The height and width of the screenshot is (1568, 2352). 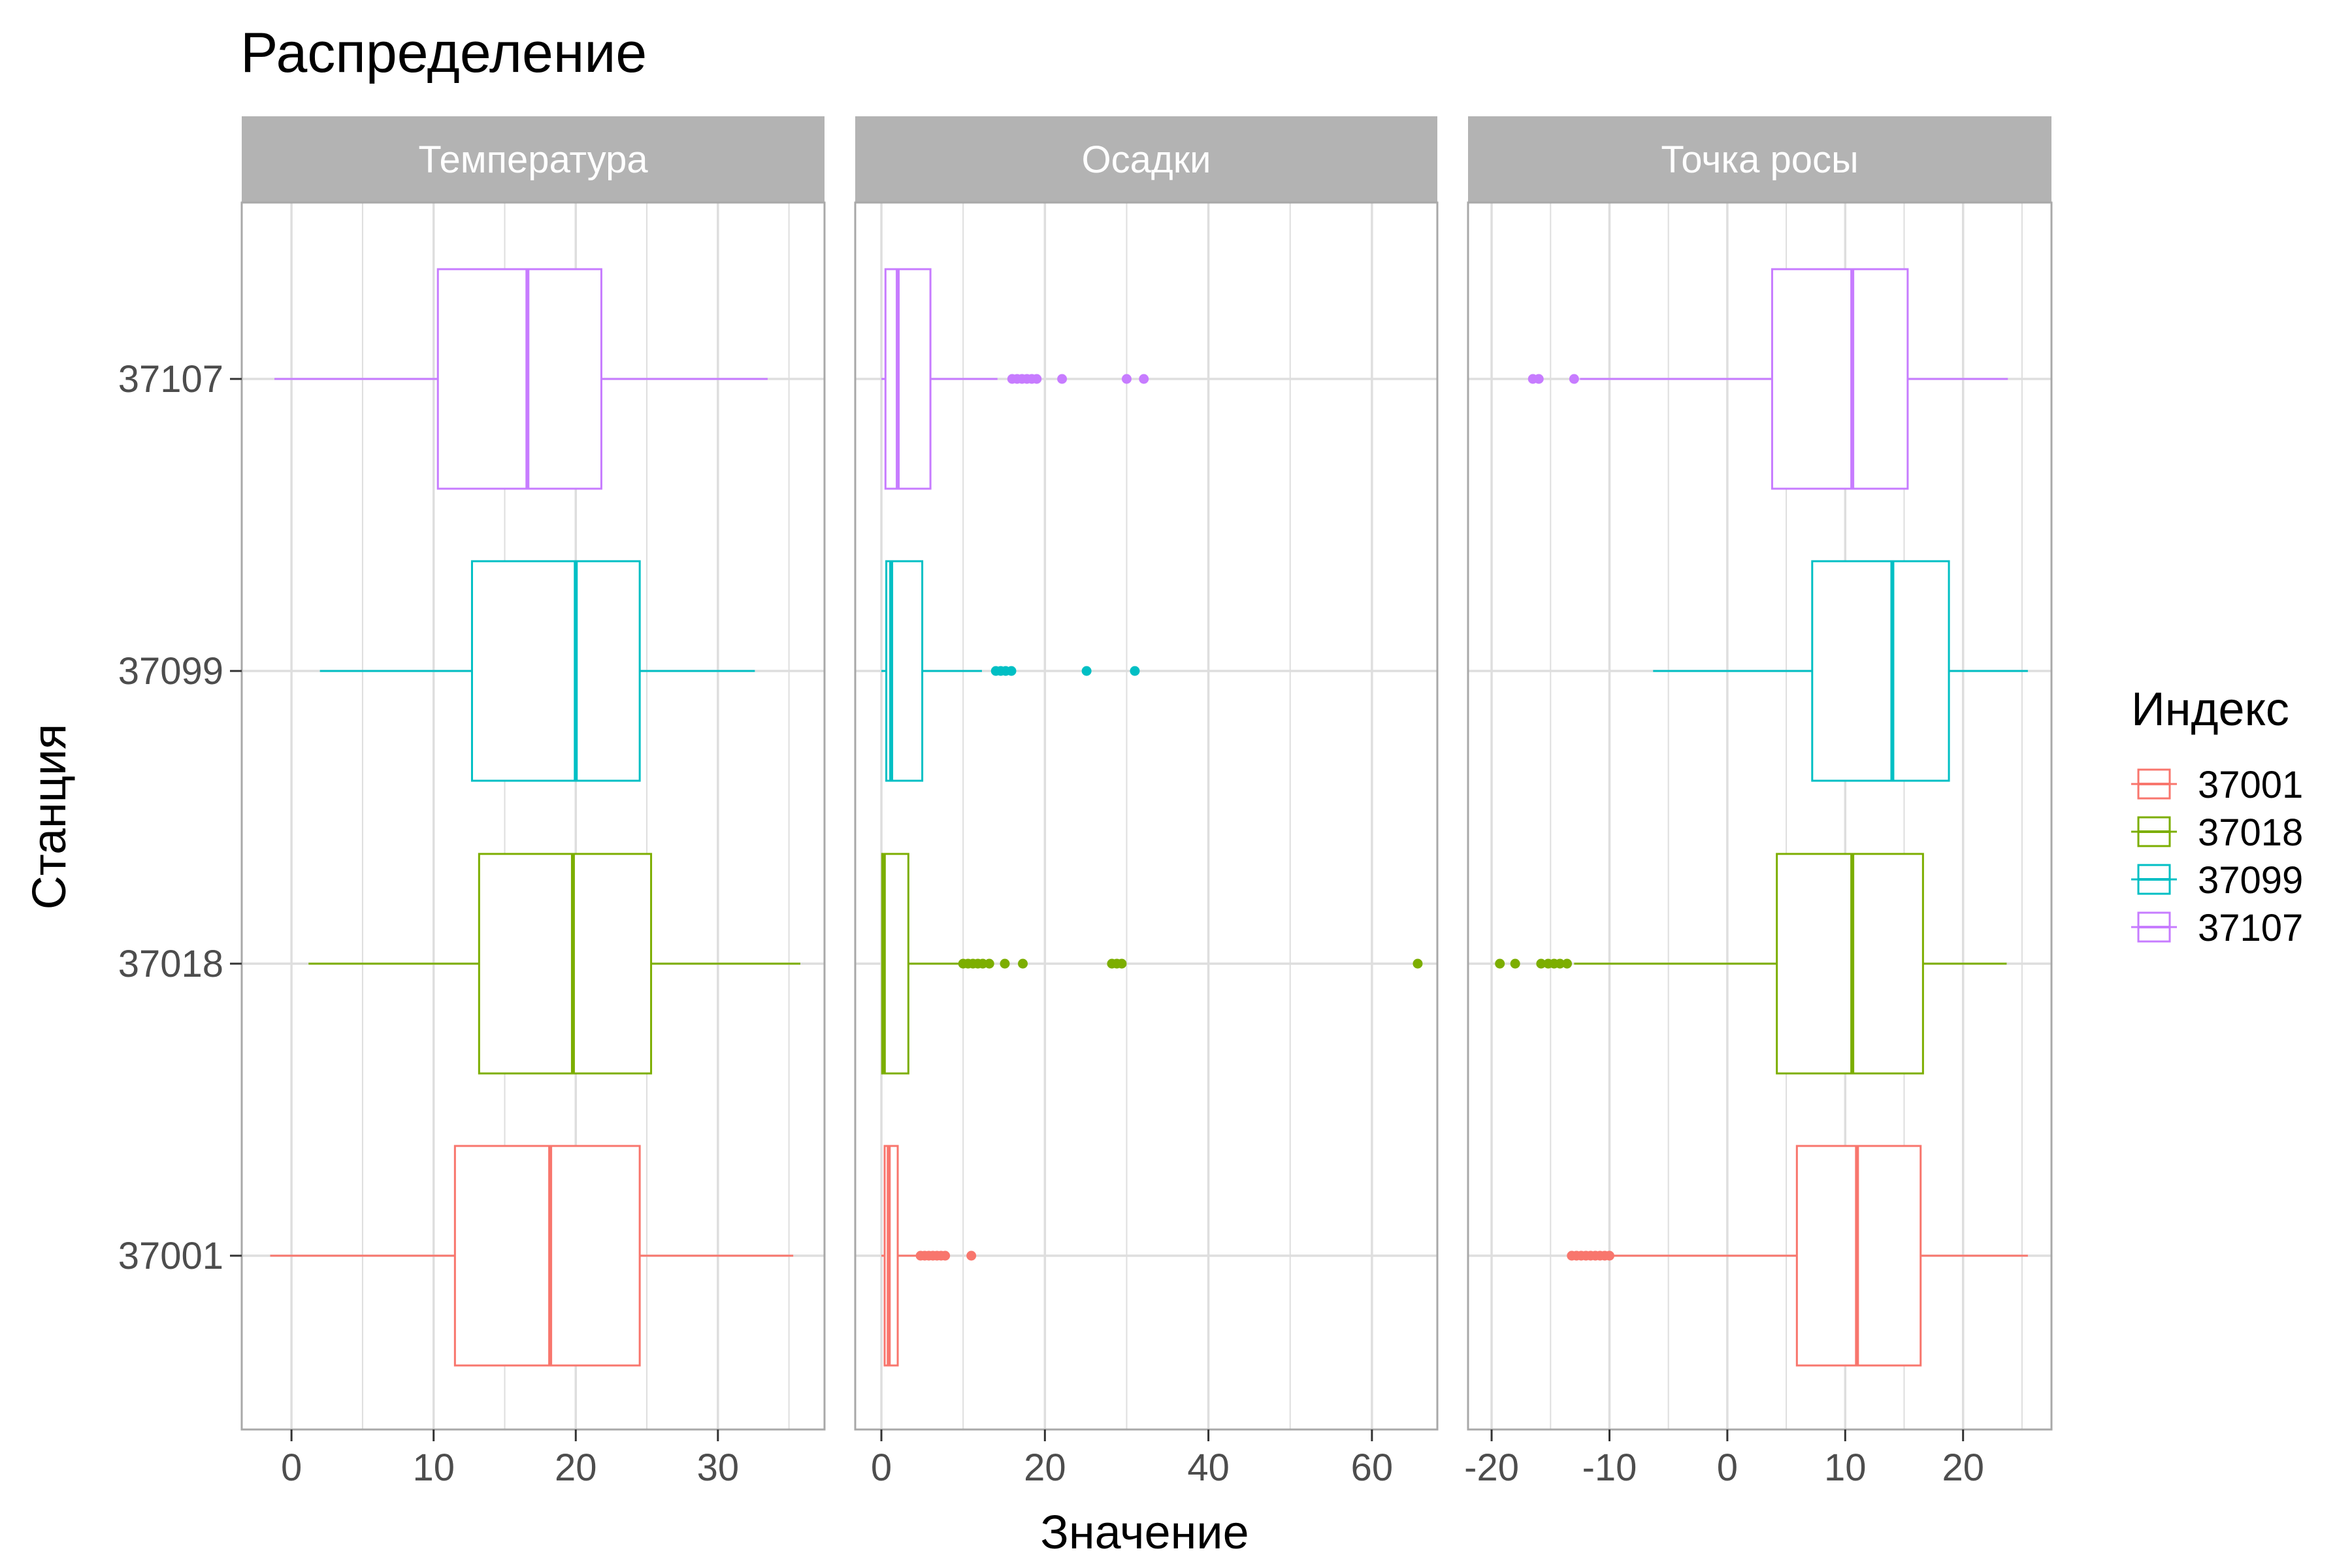 I want to click on legend-label: 37107, so click(x=2250, y=928).